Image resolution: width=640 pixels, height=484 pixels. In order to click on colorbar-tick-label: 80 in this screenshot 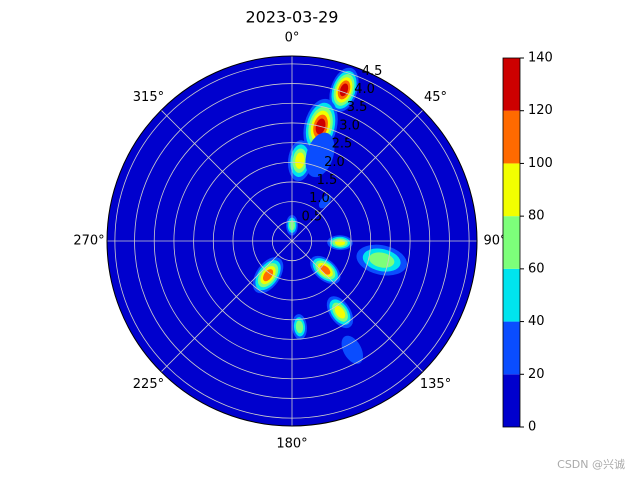, I will do `click(536, 216)`.